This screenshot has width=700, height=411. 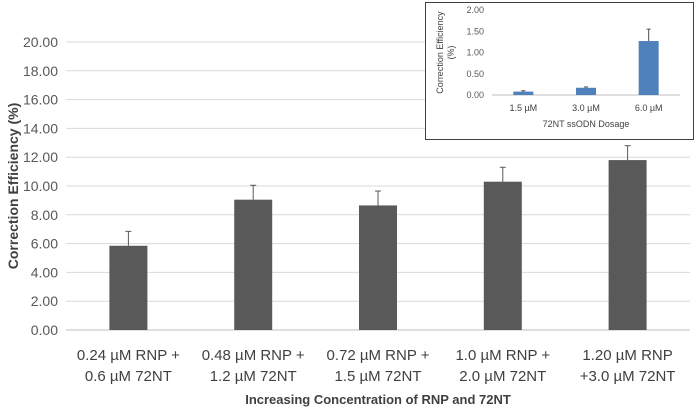 I want to click on y-tick-label: 16.00, so click(x=40, y=100).